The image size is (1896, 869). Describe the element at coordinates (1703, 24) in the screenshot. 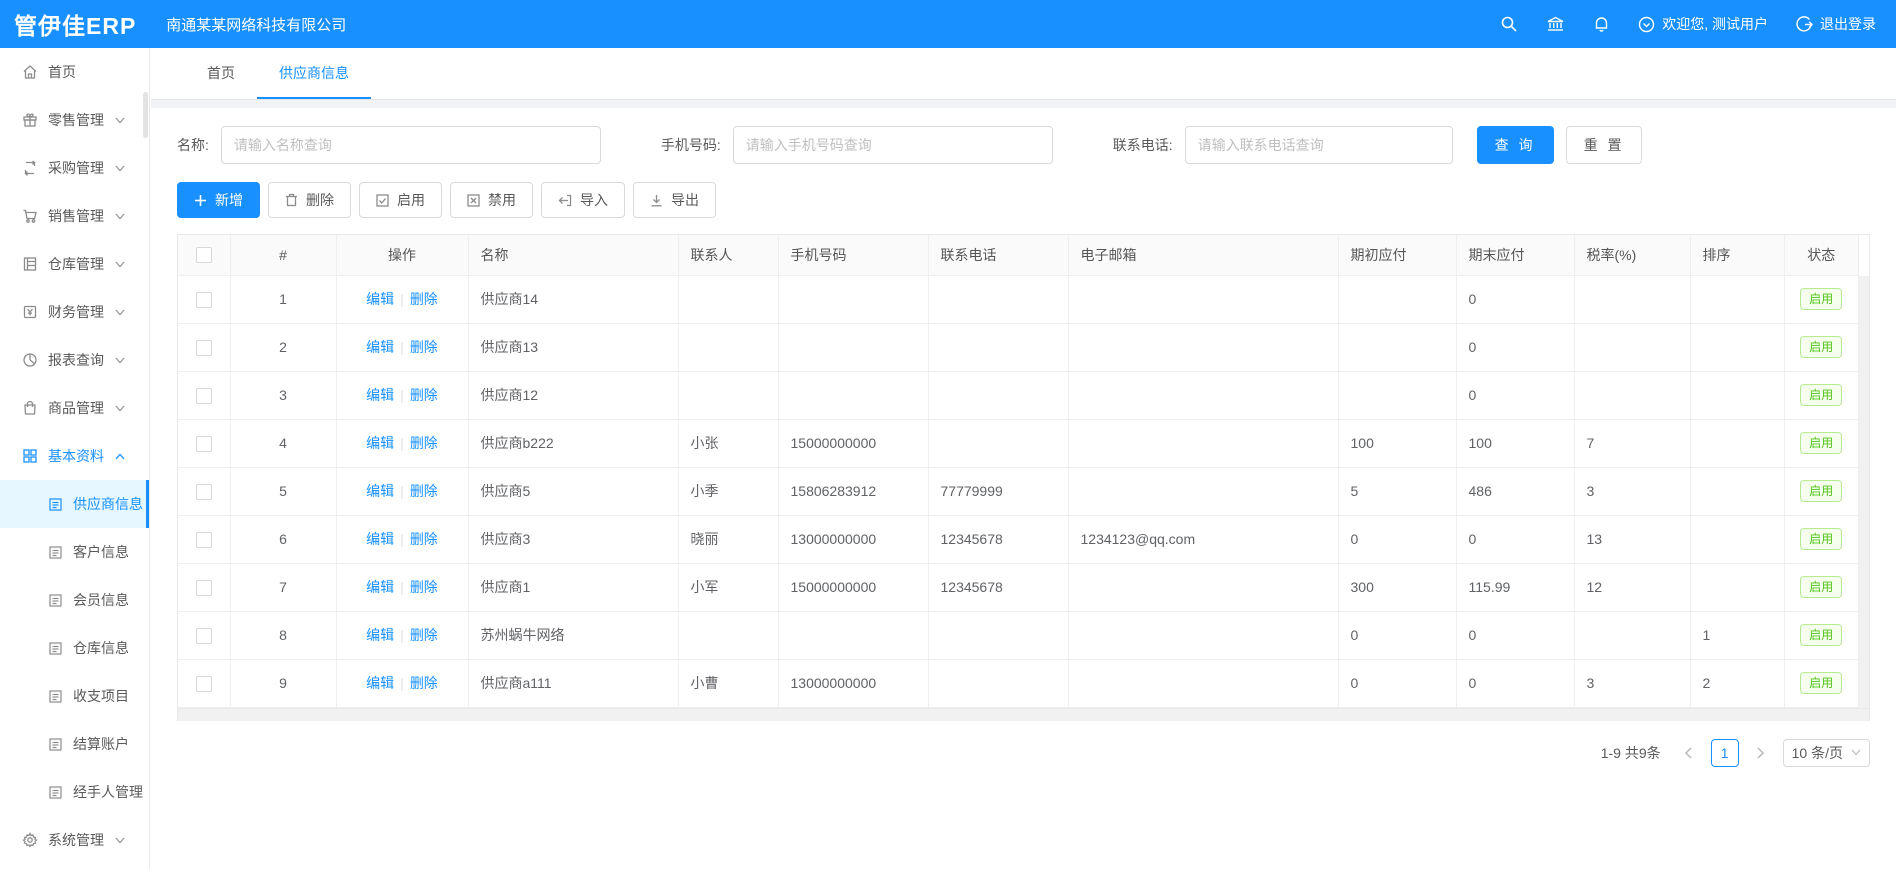

I see `user-menu: 欢迎您, 测试用户` at that location.